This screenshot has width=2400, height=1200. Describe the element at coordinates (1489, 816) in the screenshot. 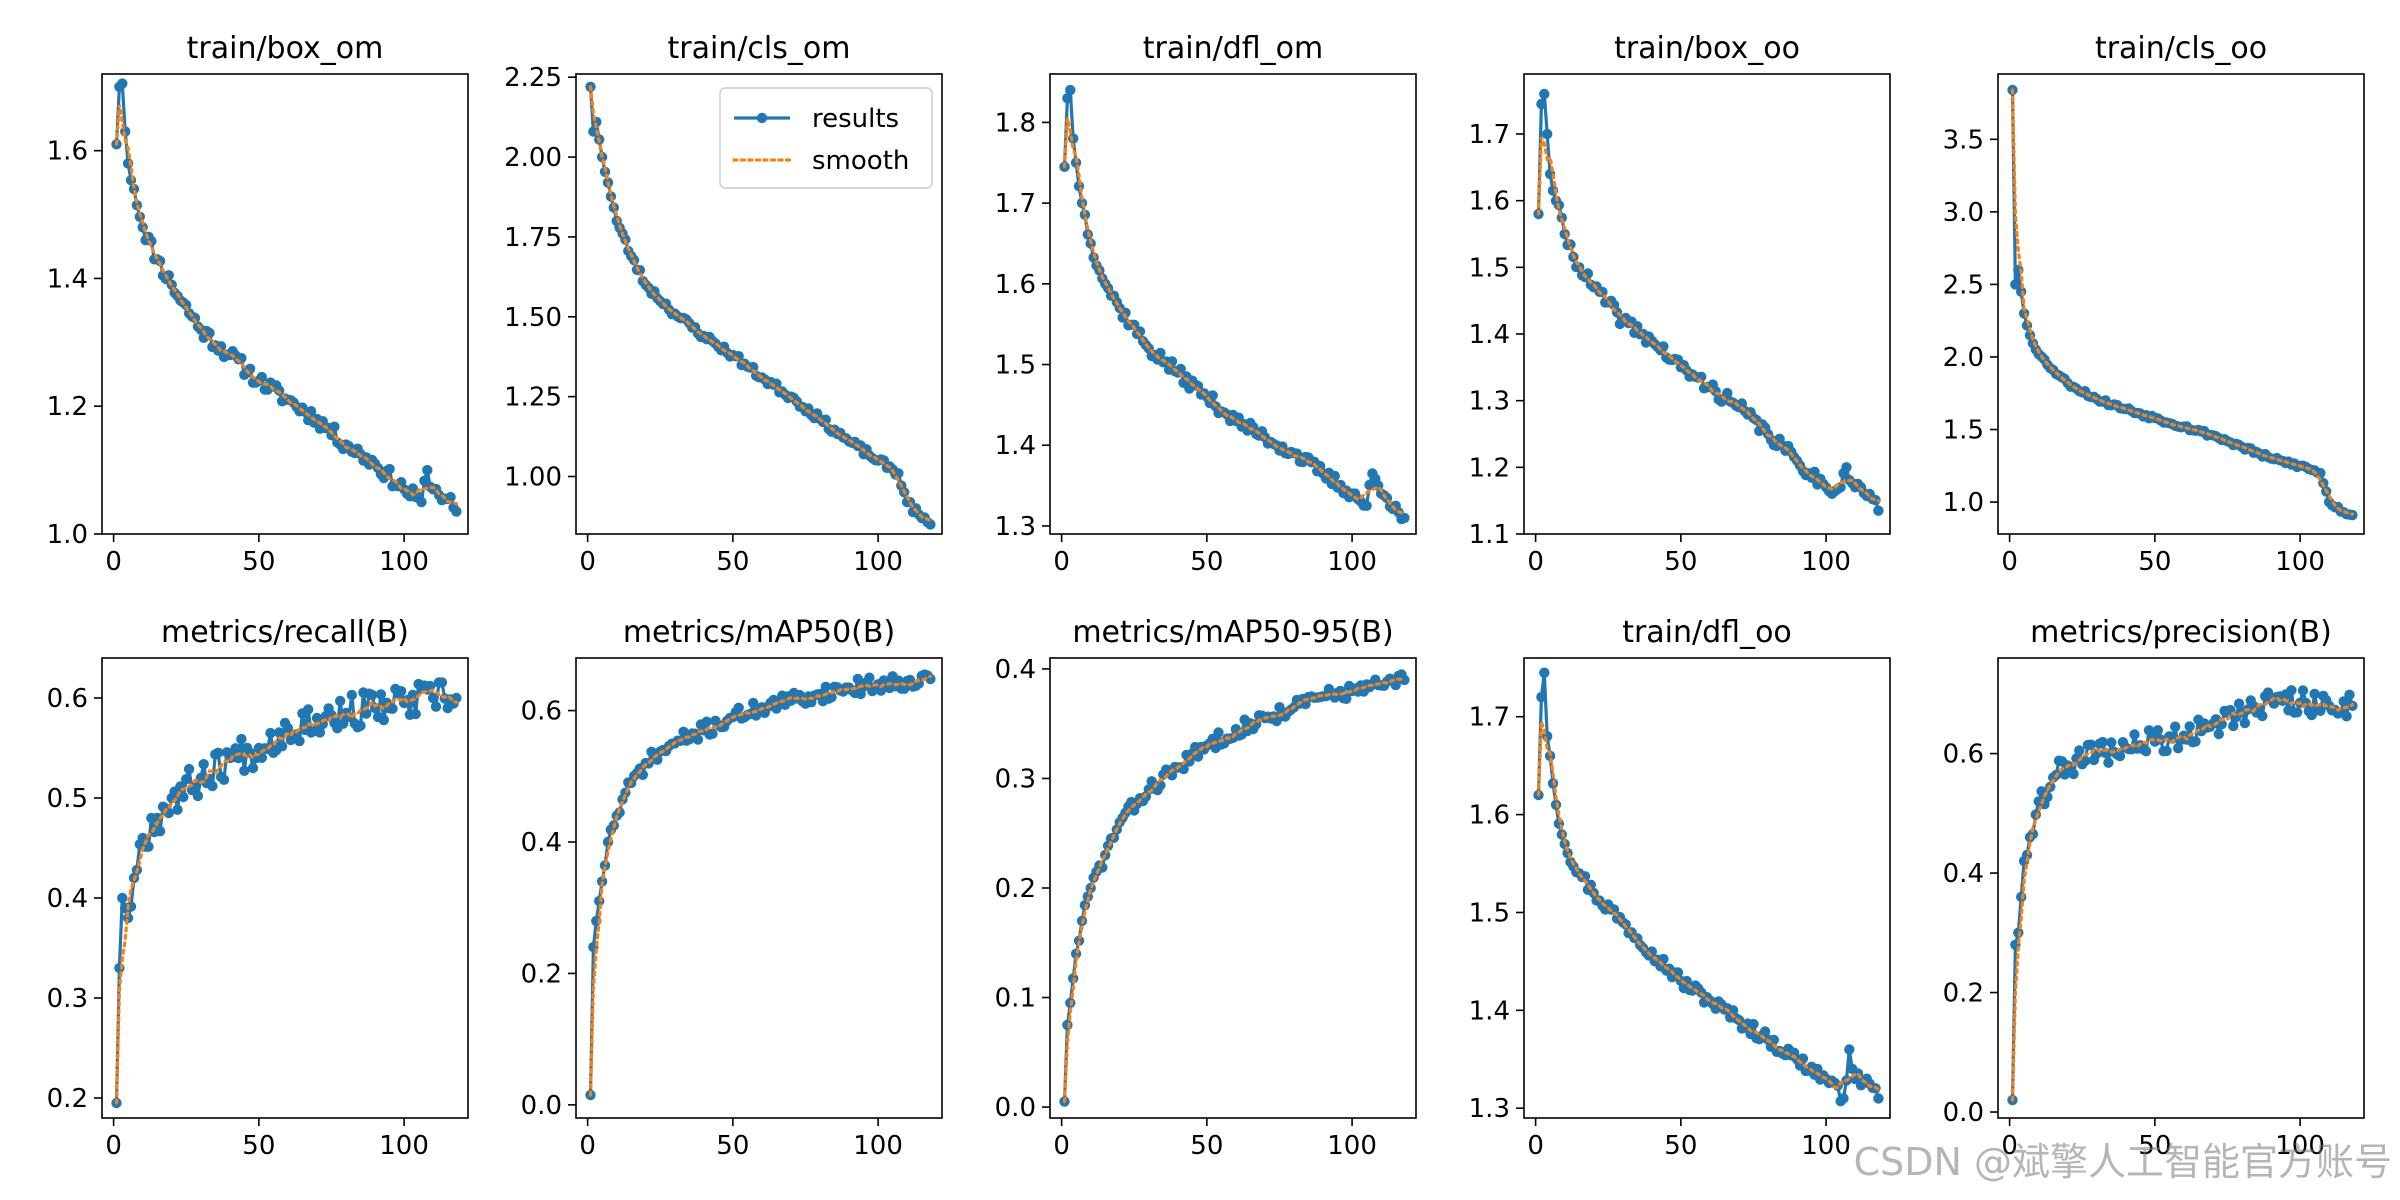

I see `y-tick-label: 1.6` at that location.